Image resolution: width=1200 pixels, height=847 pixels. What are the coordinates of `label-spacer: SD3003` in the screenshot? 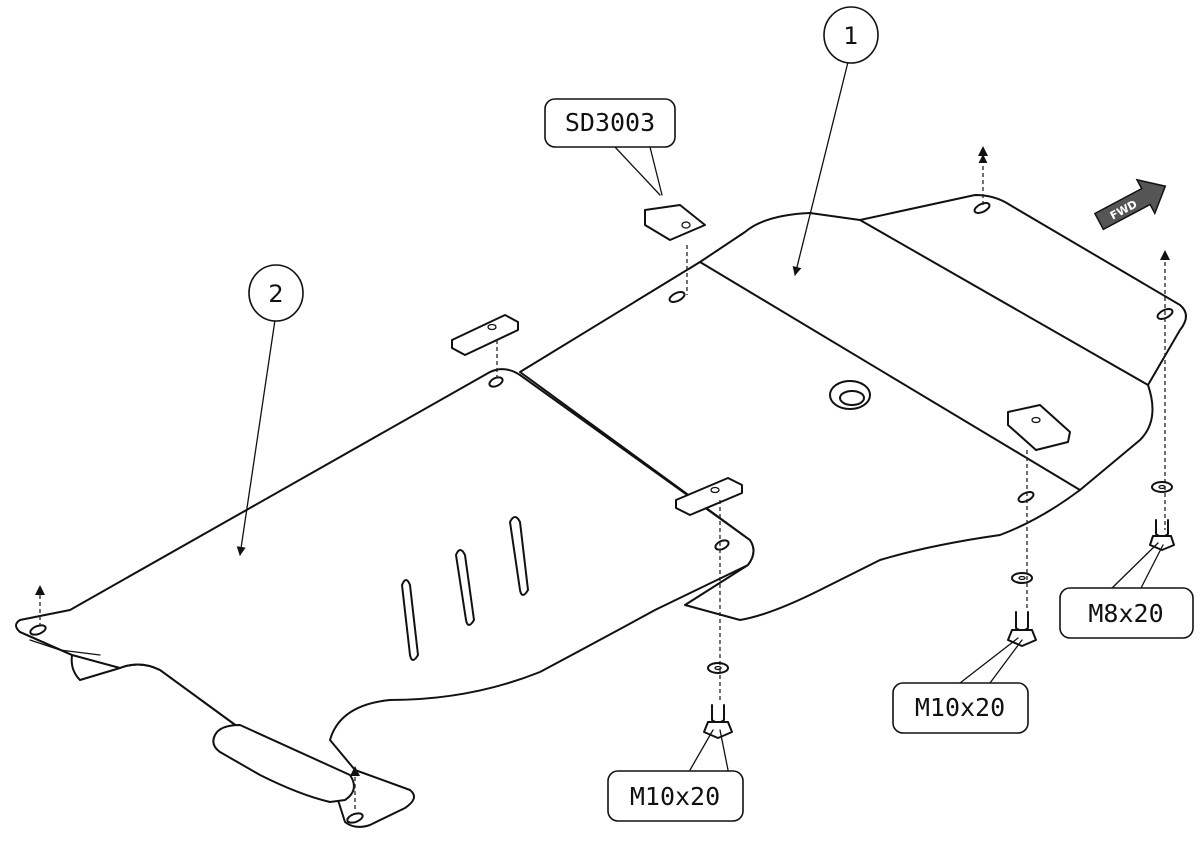 It's located at (610, 123).